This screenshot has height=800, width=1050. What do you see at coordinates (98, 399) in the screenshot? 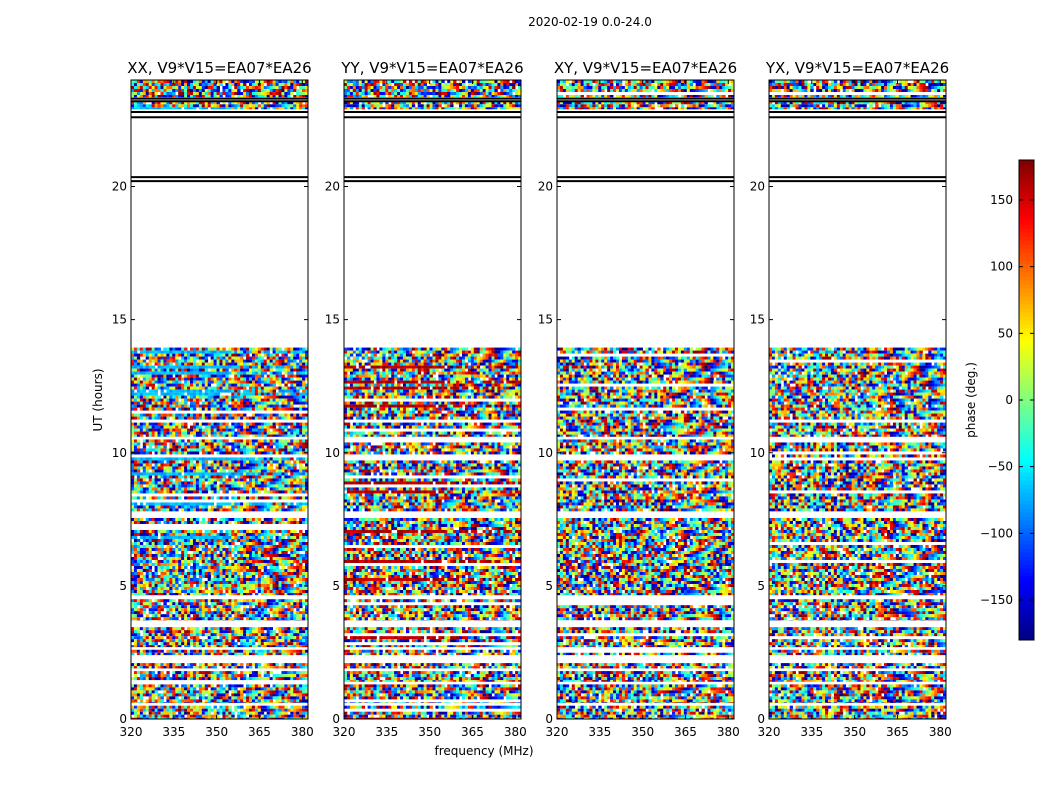
I see `y-axis-label: UT (hours)` at bounding box center [98, 399].